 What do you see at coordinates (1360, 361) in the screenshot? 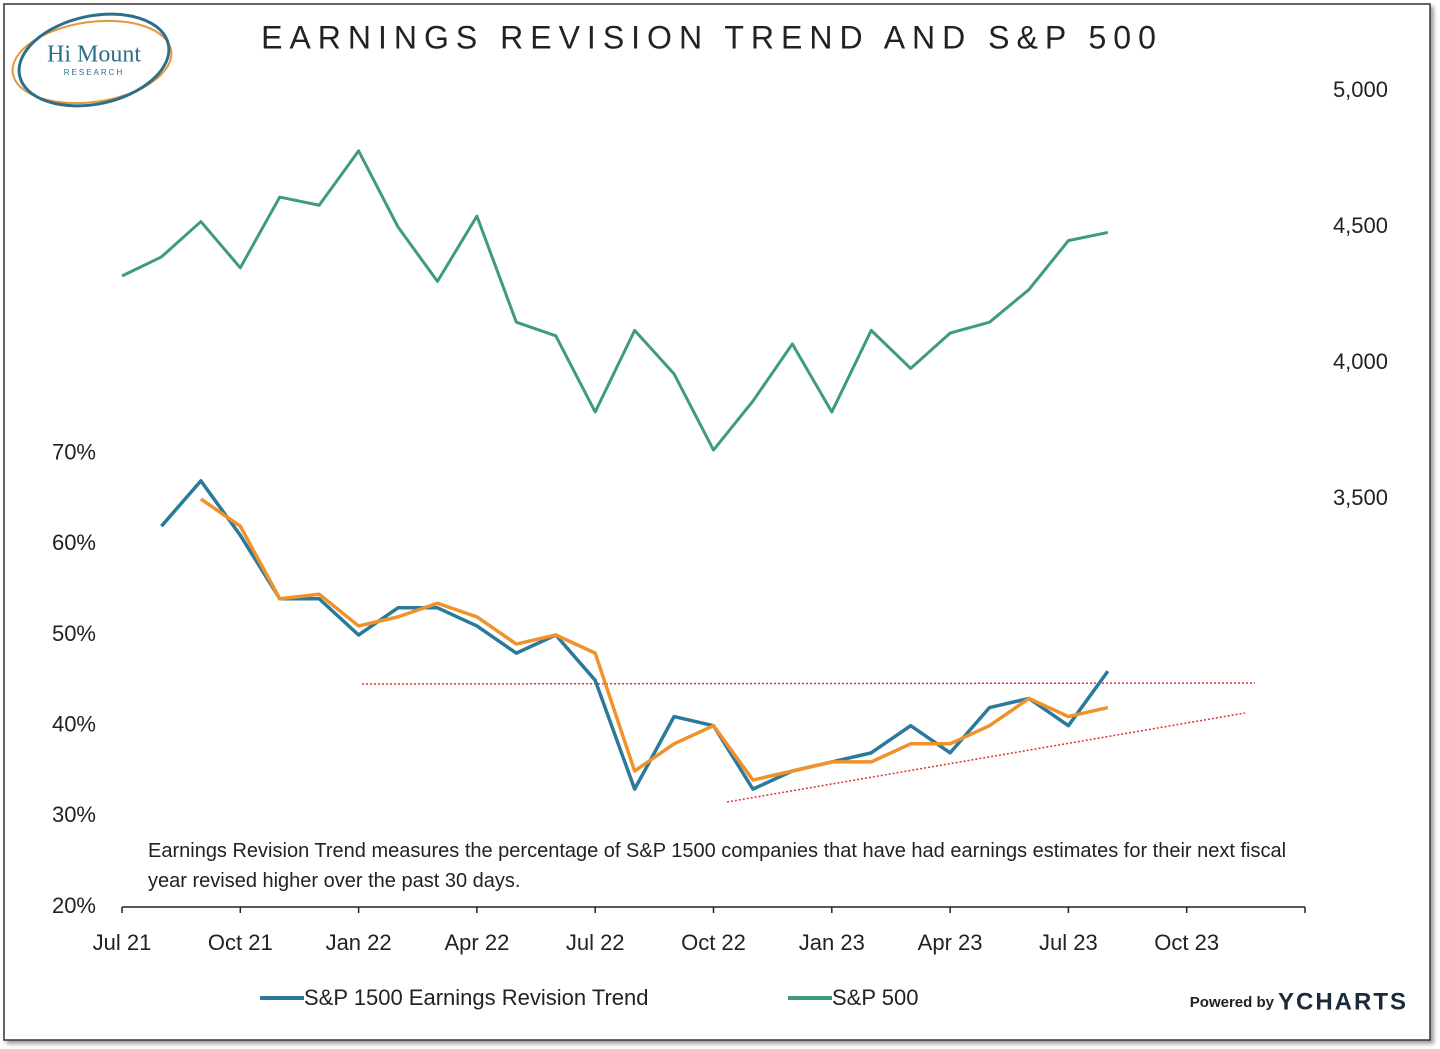
I see `y2-tick-label: 4,000` at bounding box center [1360, 361].